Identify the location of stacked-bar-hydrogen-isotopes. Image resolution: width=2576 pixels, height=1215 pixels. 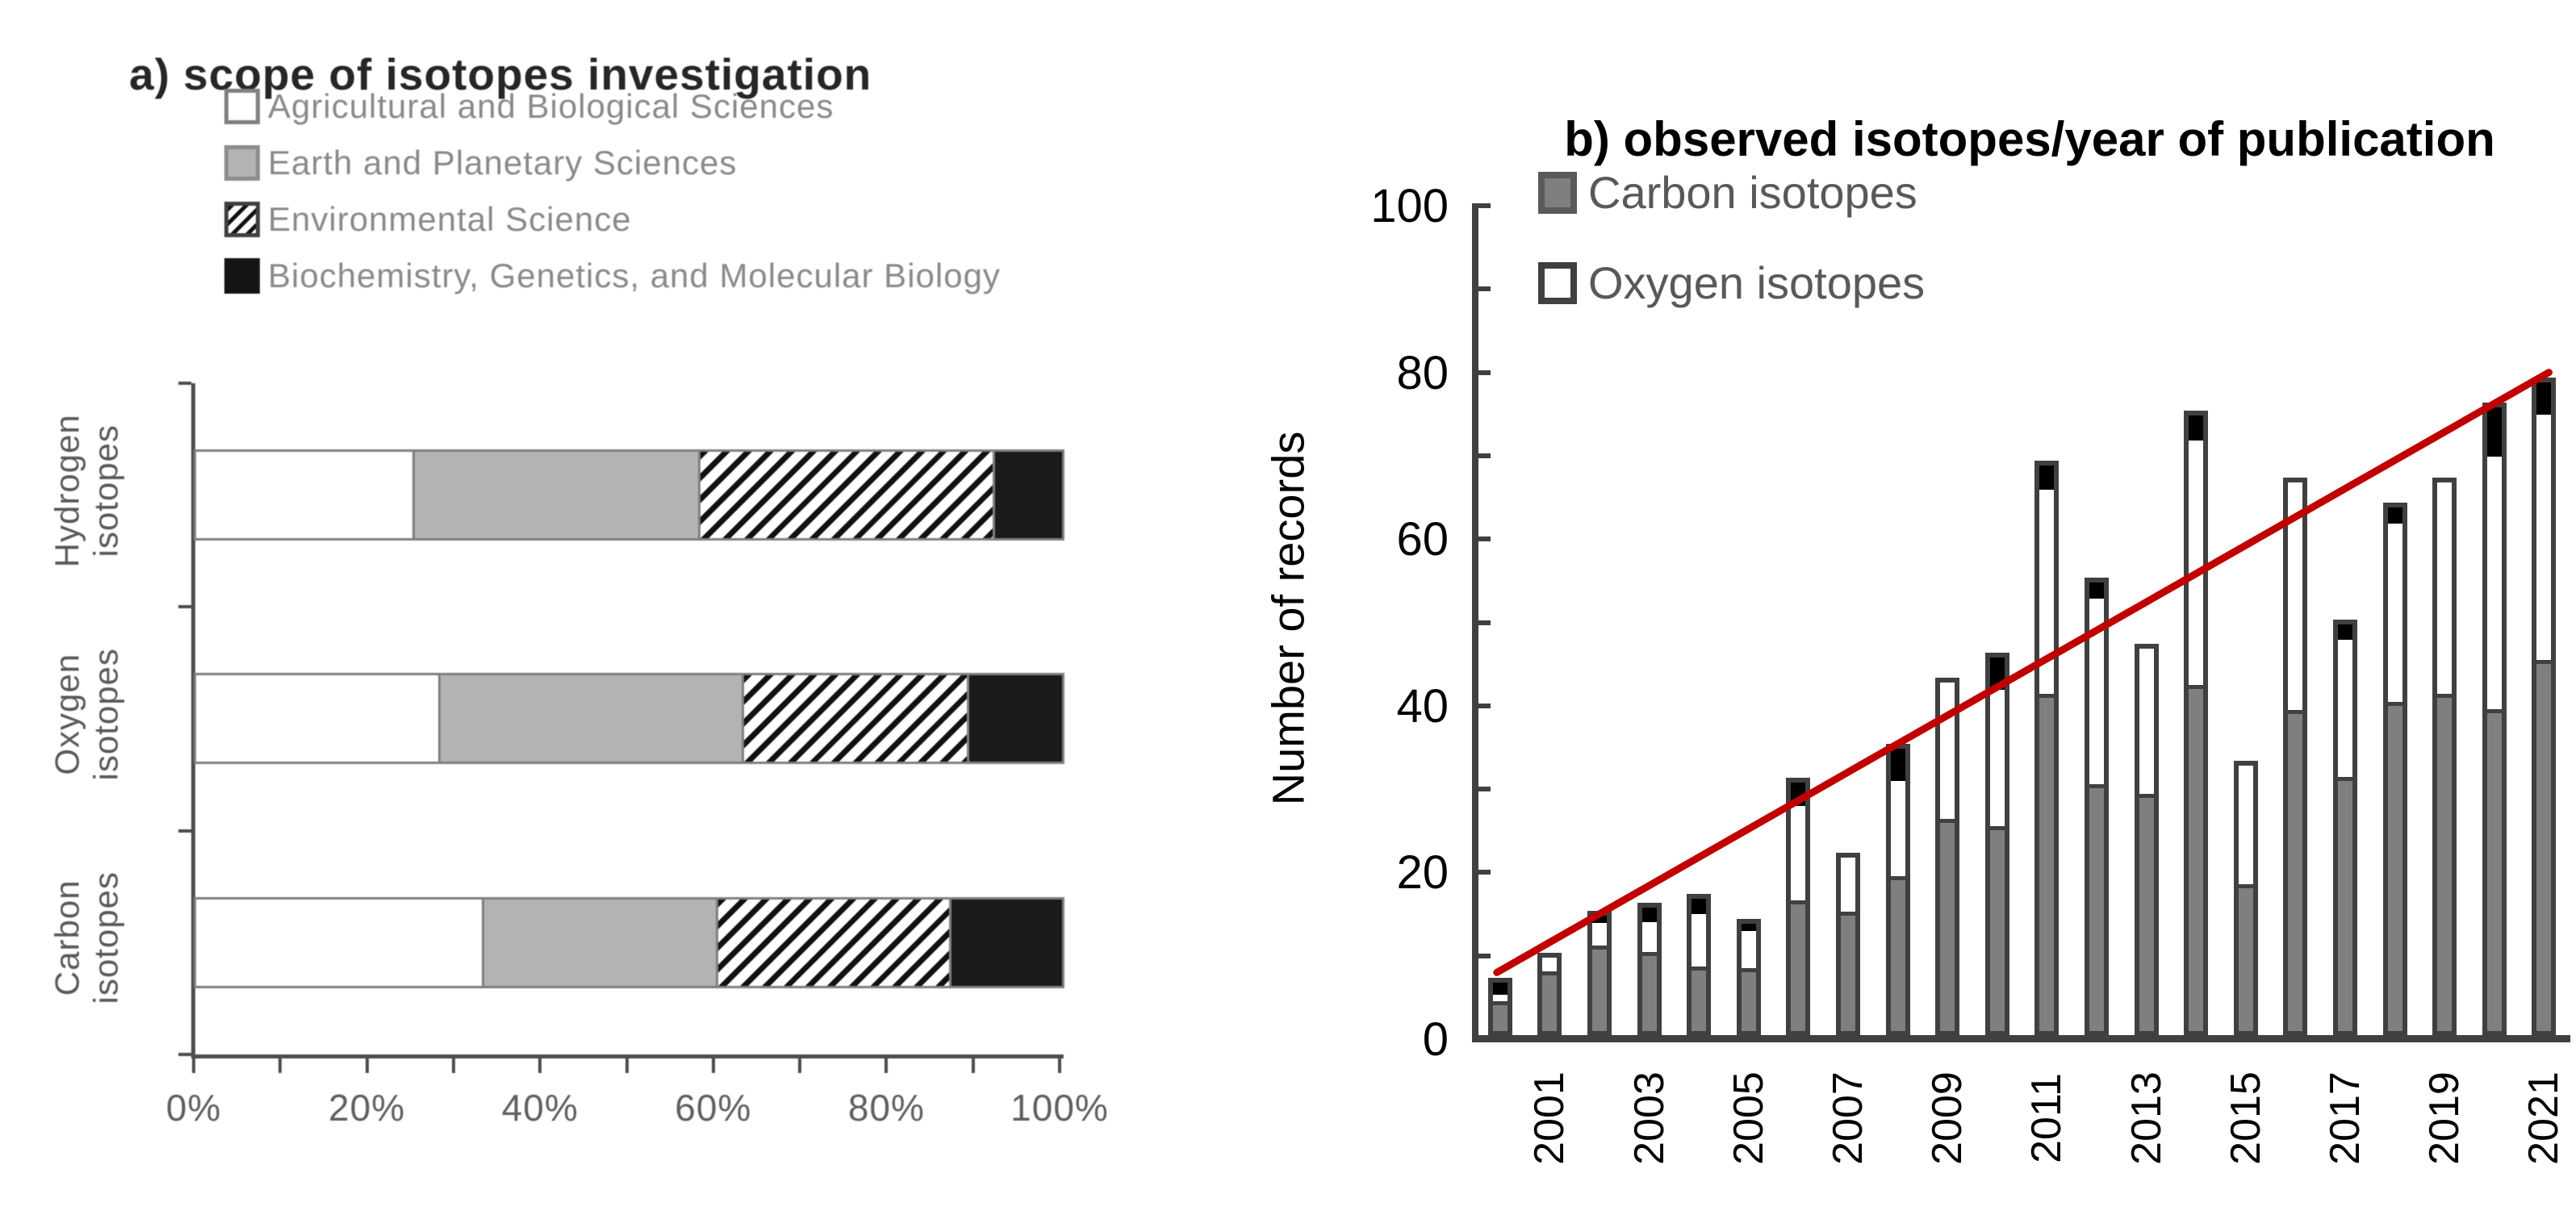
(629, 495).